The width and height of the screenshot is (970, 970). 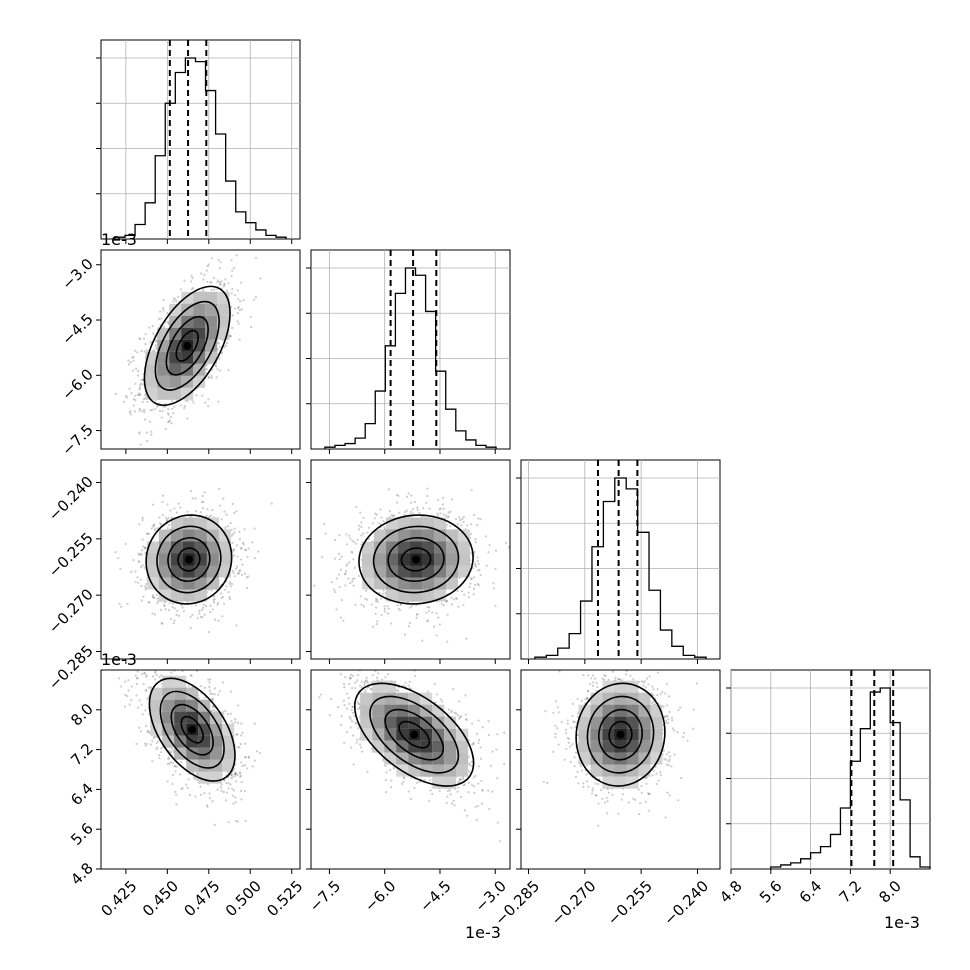 What do you see at coordinates (620, 559) in the screenshot?
I see `panel-frame` at bounding box center [620, 559].